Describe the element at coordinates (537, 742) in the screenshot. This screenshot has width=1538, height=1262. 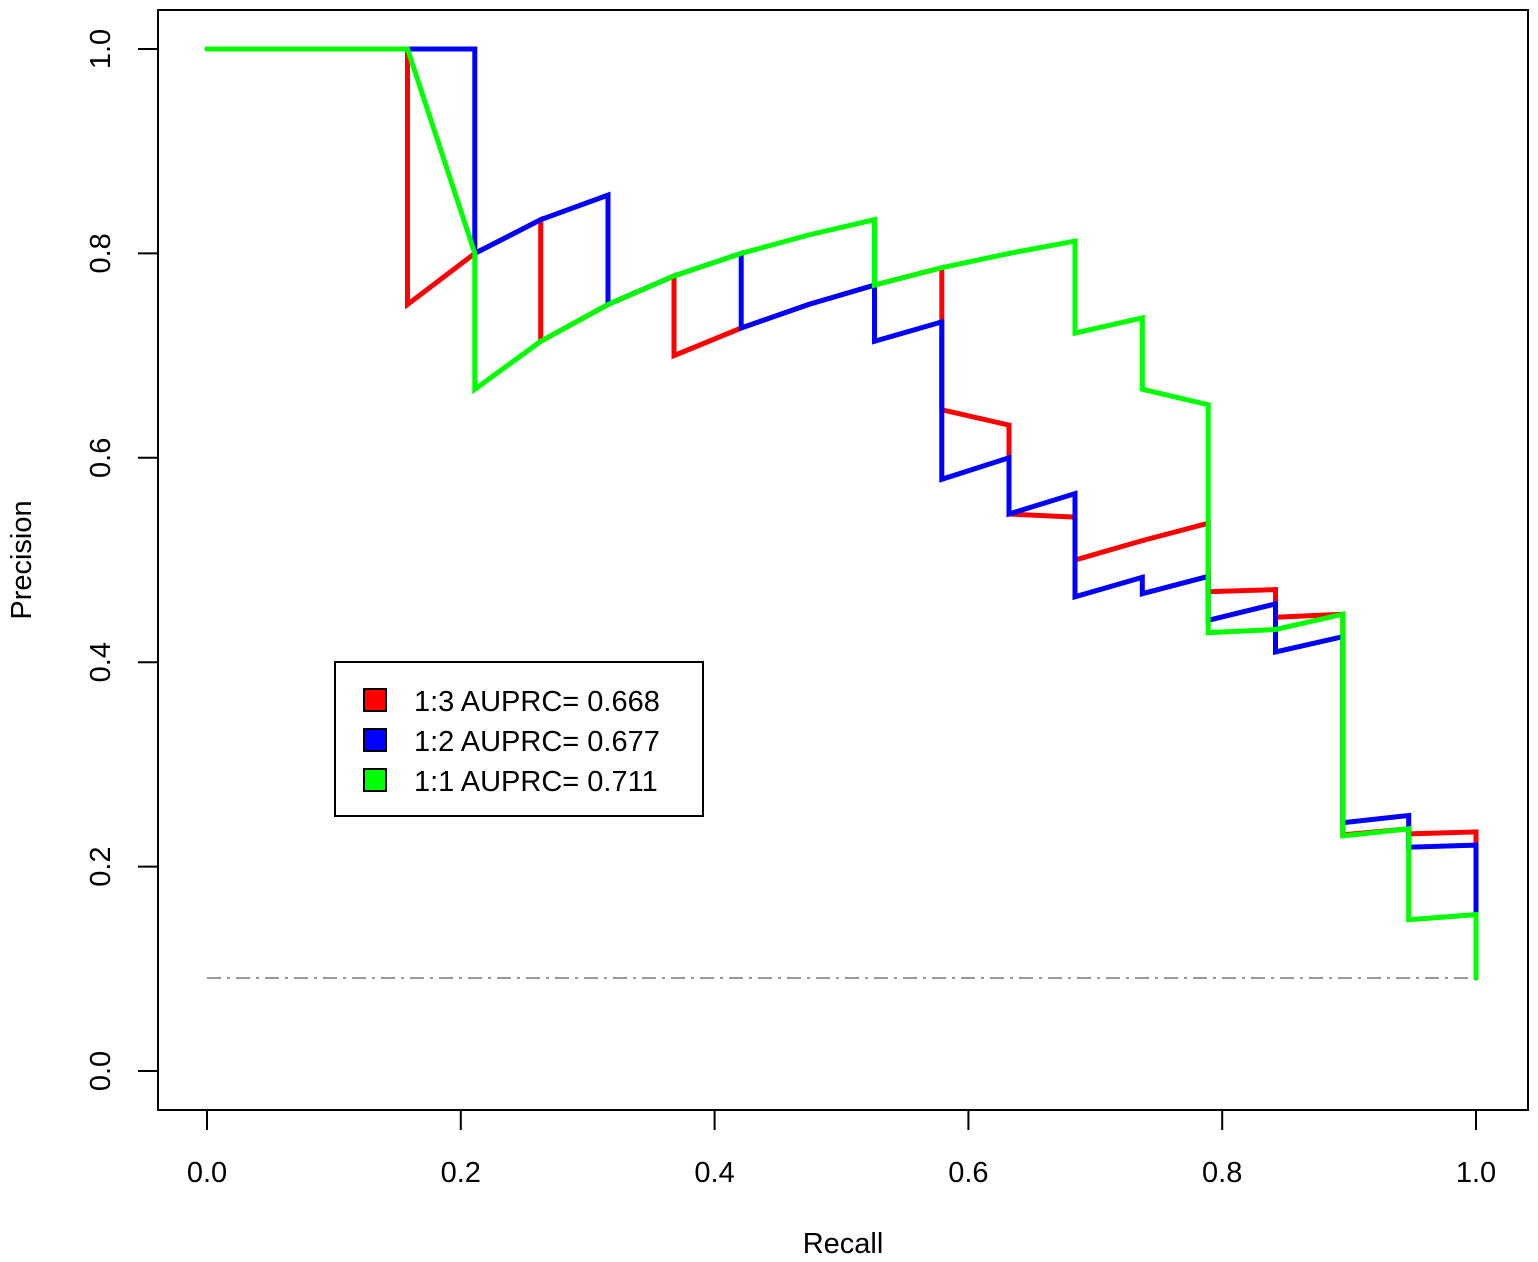
I see `legend-label-2: 1:2 AUPRC= 0.677` at that location.